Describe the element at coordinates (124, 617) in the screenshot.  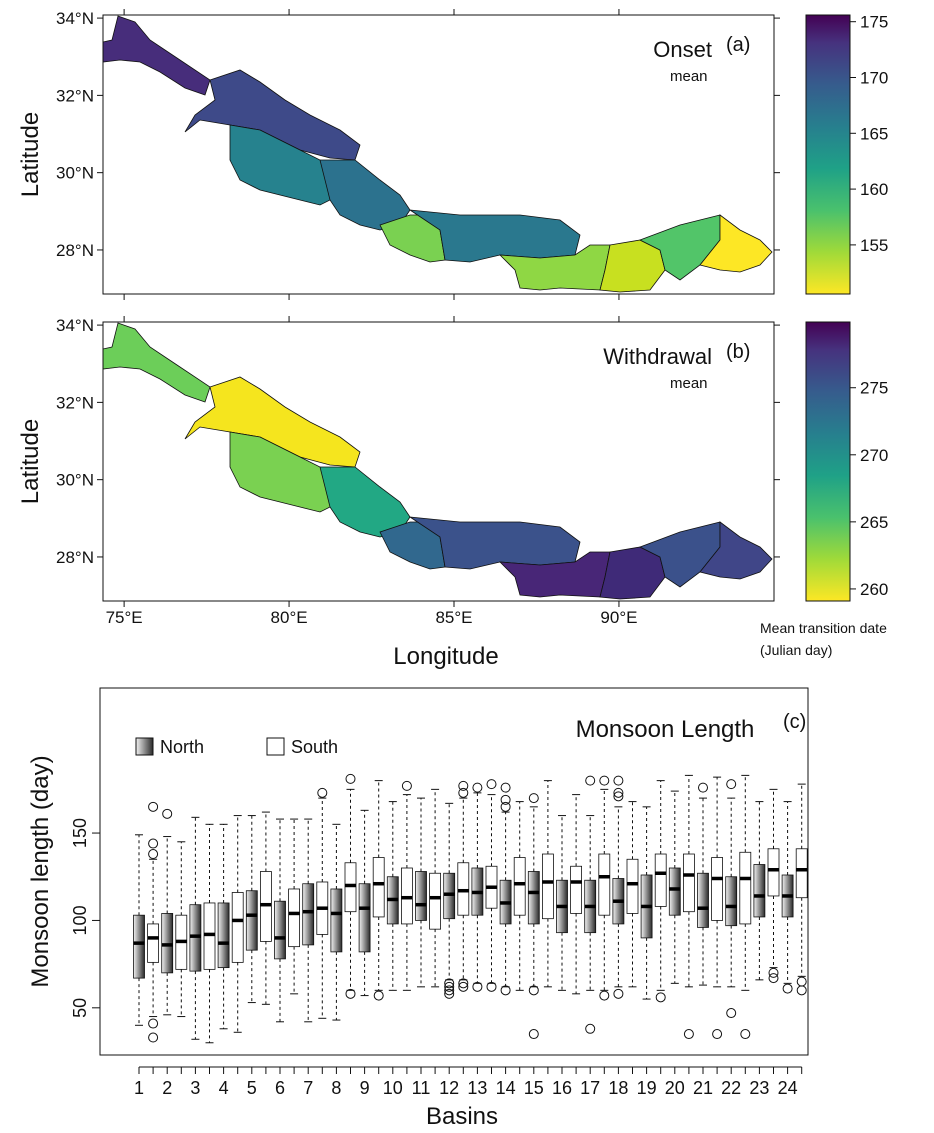
I see `x-tick-label: 75°E` at that location.